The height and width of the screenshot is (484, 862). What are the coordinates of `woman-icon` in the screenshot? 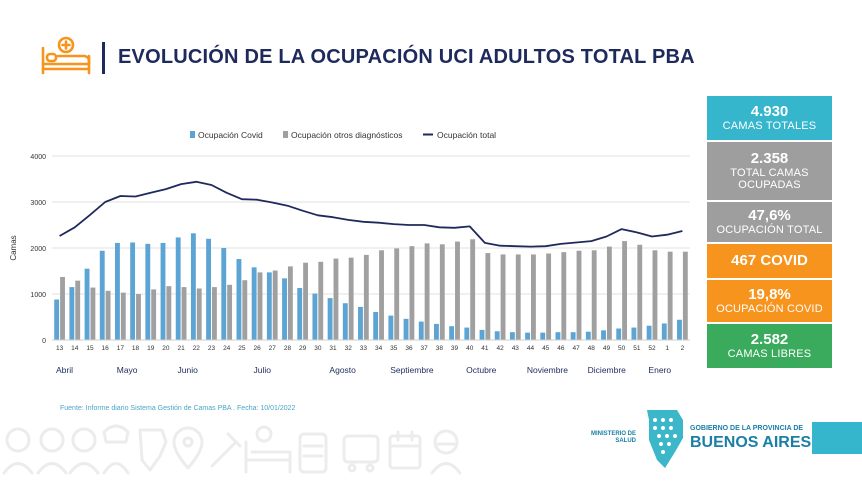 It's located at (84, 440).